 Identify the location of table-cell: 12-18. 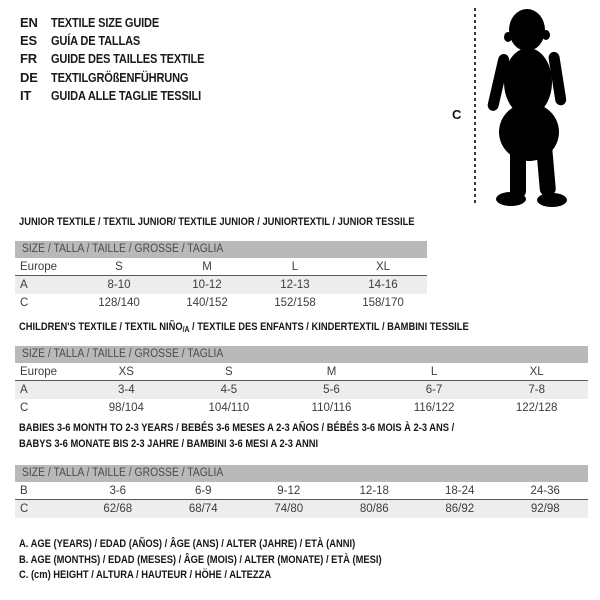
(374, 490).